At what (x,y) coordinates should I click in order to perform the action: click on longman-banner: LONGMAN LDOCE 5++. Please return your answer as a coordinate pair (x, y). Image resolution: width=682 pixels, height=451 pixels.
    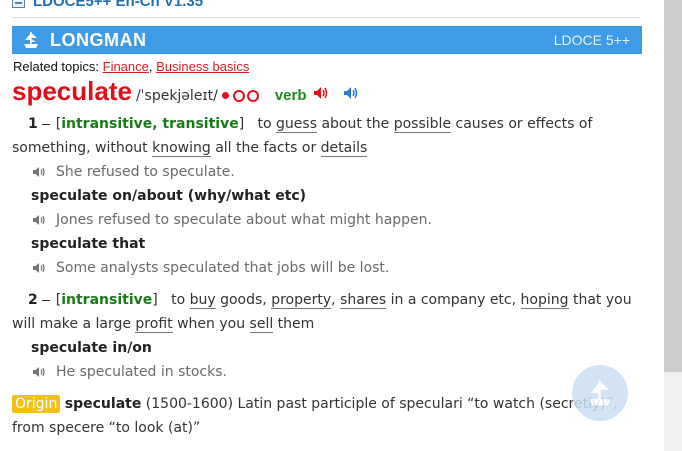
    Looking at the image, I should click on (327, 40).